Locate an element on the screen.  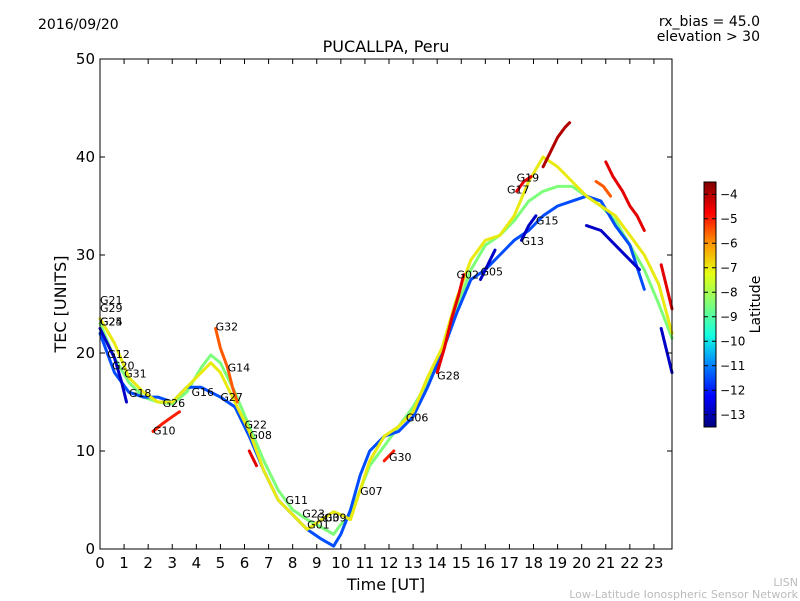
satellite-label: G05 is located at coordinates (492, 272).